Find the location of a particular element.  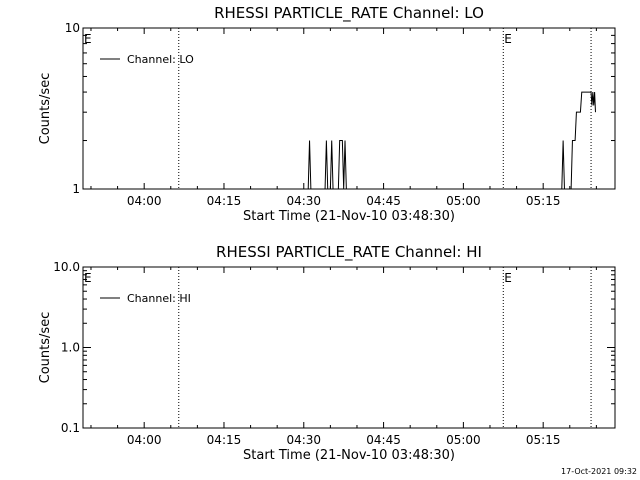

timestamp-stamp: 17-Oct-2021 09:32 is located at coordinates (599, 471).